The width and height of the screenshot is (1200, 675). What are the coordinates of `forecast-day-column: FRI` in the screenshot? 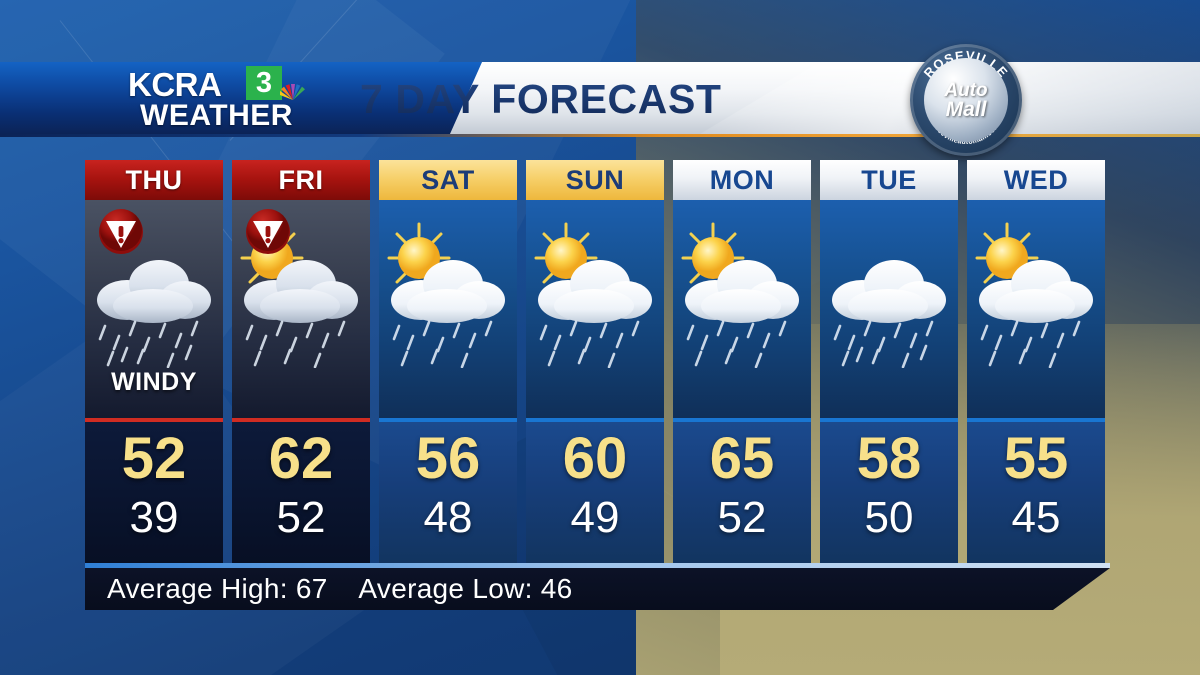 It's located at (301, 362).